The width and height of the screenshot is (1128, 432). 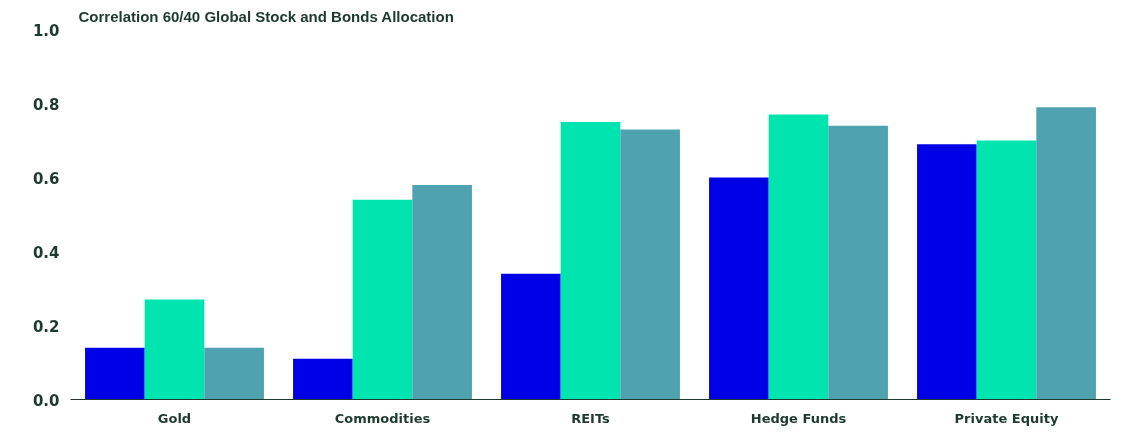 What do you see at coordinates (174, 418) in the screenshot?
I see `x-tick-label: Gold` at bounding box center [174, 418].